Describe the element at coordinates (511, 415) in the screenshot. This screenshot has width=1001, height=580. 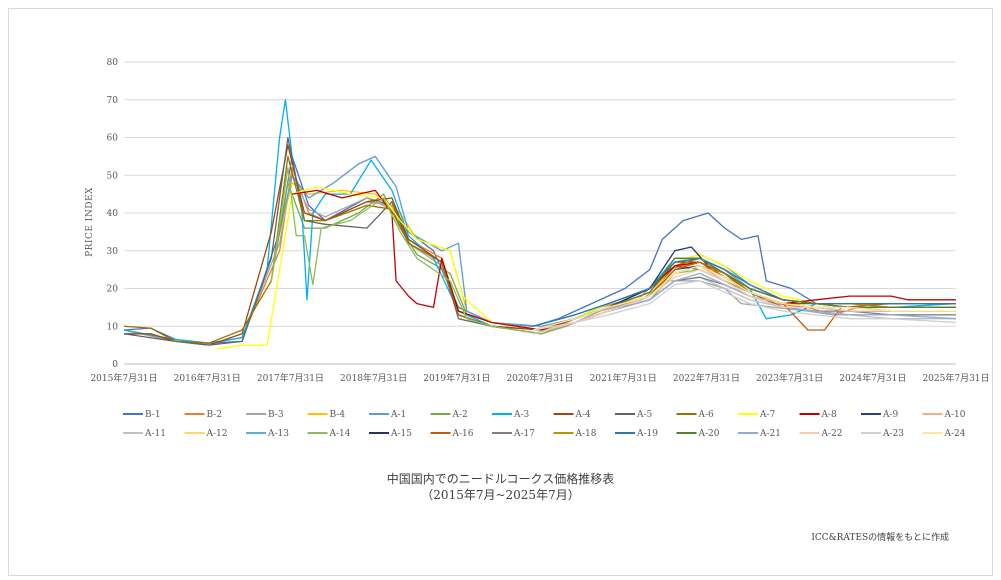
I see `legend-item: A-3` at that location.